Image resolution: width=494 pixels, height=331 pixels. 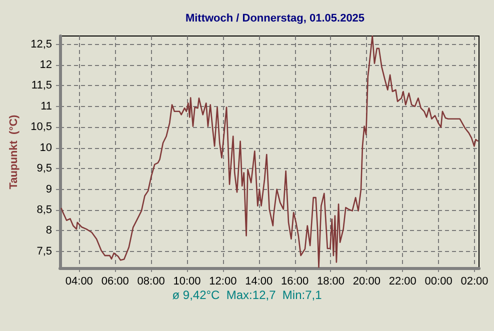 What do you see at coordinates (187, 282) in the screenshot?
I see `x-tick-label: 10:00` at bounding box center [187, 282].